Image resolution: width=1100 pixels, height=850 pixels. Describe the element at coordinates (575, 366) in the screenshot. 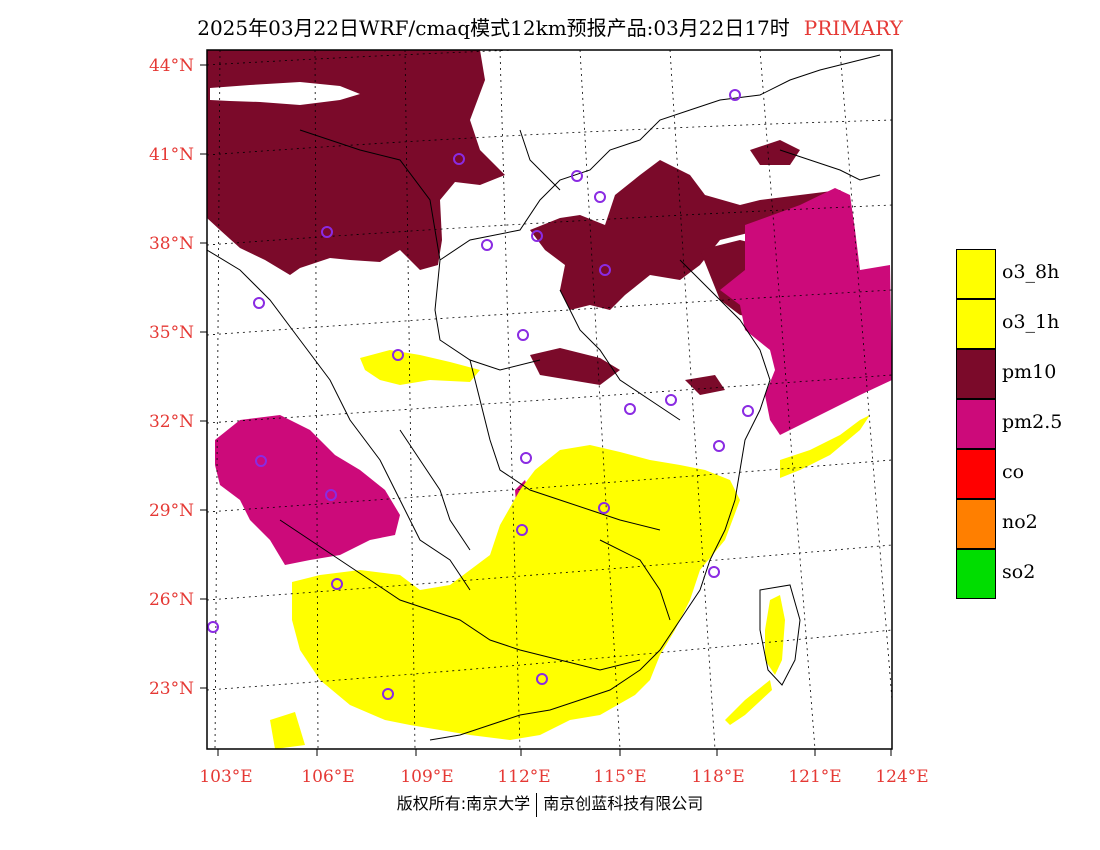

I see `pm10-region-huai` at that location.